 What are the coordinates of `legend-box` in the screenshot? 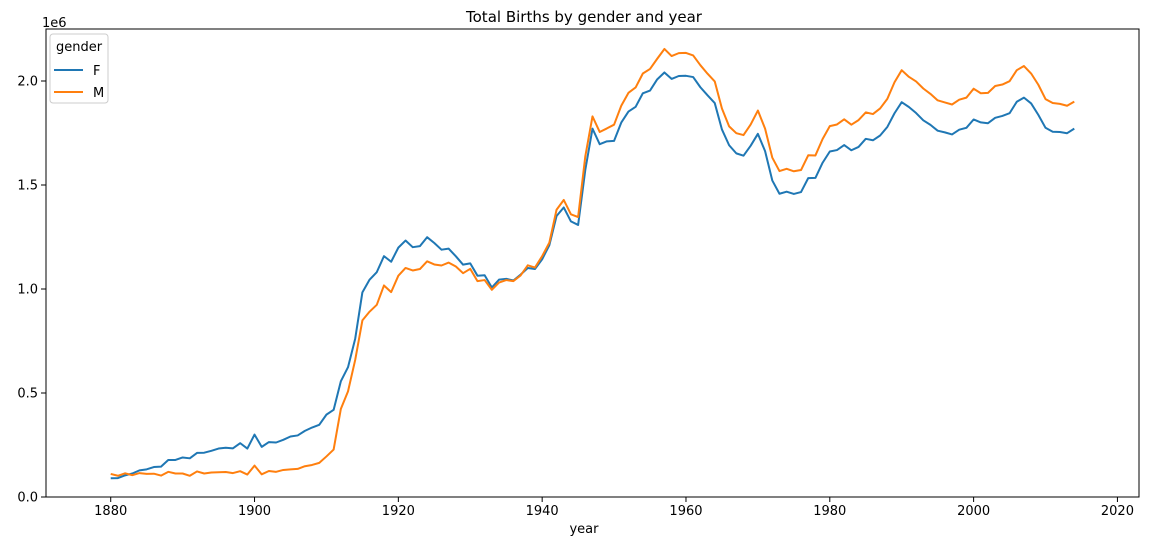 It's located at (79, 68).